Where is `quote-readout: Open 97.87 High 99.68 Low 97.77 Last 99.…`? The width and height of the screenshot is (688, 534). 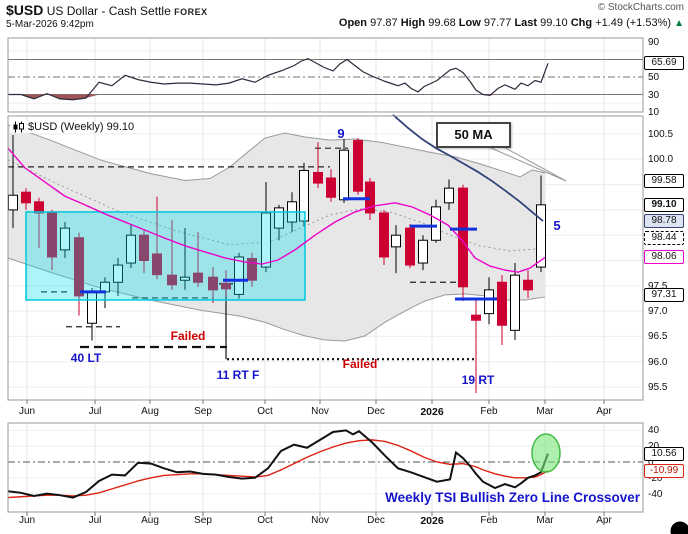
quote-readout: Open 97.87 High 99.68 Low 97.77 Last 99.… is located at coordinates (511, 23).